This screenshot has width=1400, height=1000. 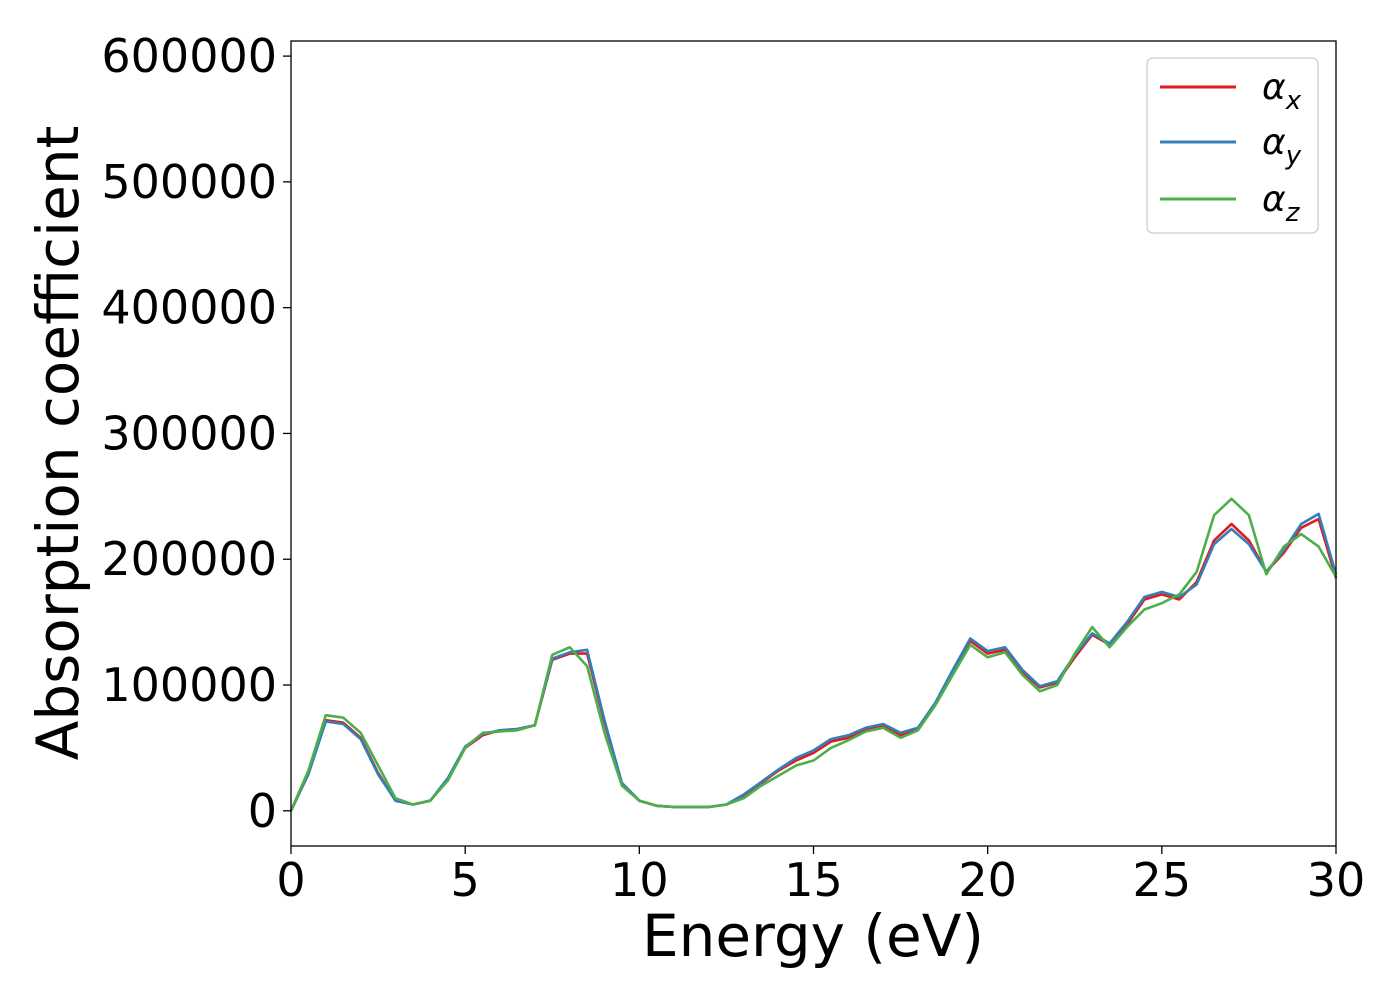 I want to click on y-axis-label: Absorption coefficient, so click(x=58, y=443).